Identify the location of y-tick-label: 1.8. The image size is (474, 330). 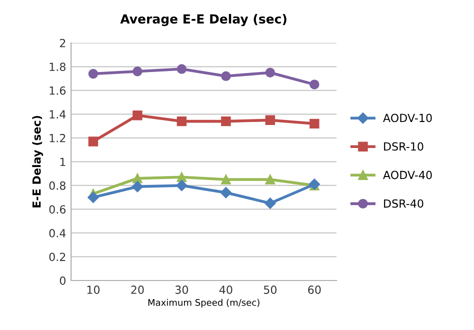
(58, 67).